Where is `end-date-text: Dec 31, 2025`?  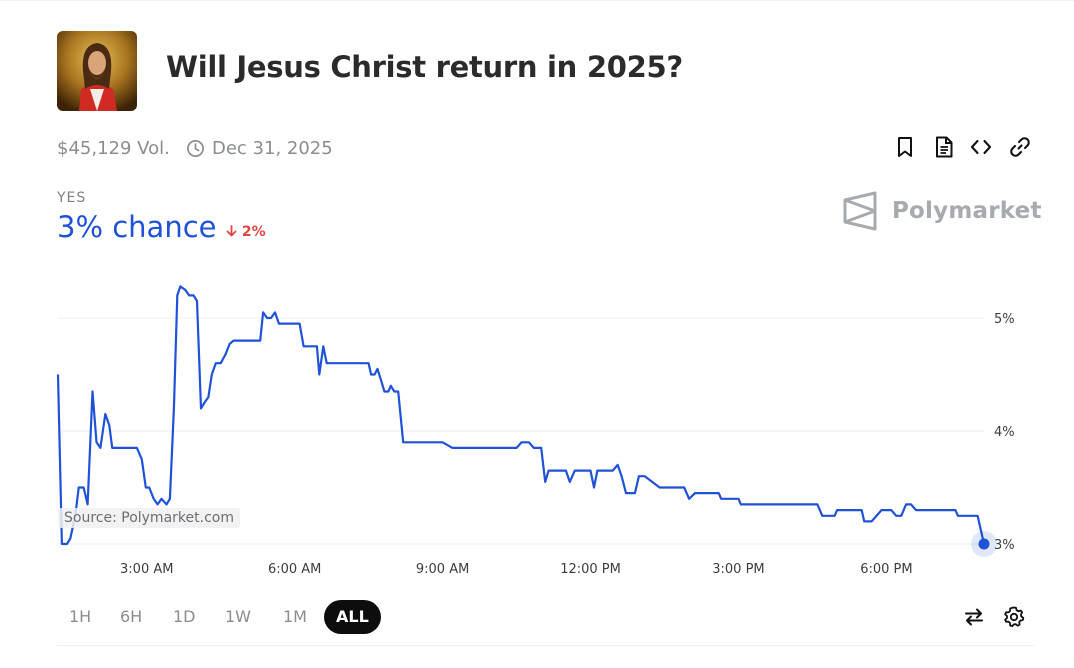 end-date-text: Dec 31, 2025 is located at coordinates (272, 148).